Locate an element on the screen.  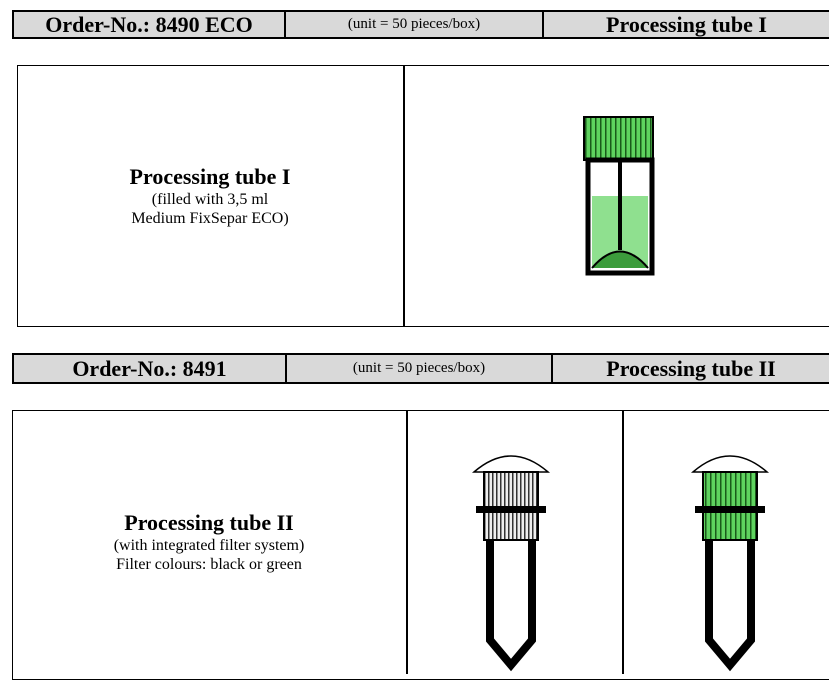
description-line: Filter colours: black or green is located at coordinates (209, 564).